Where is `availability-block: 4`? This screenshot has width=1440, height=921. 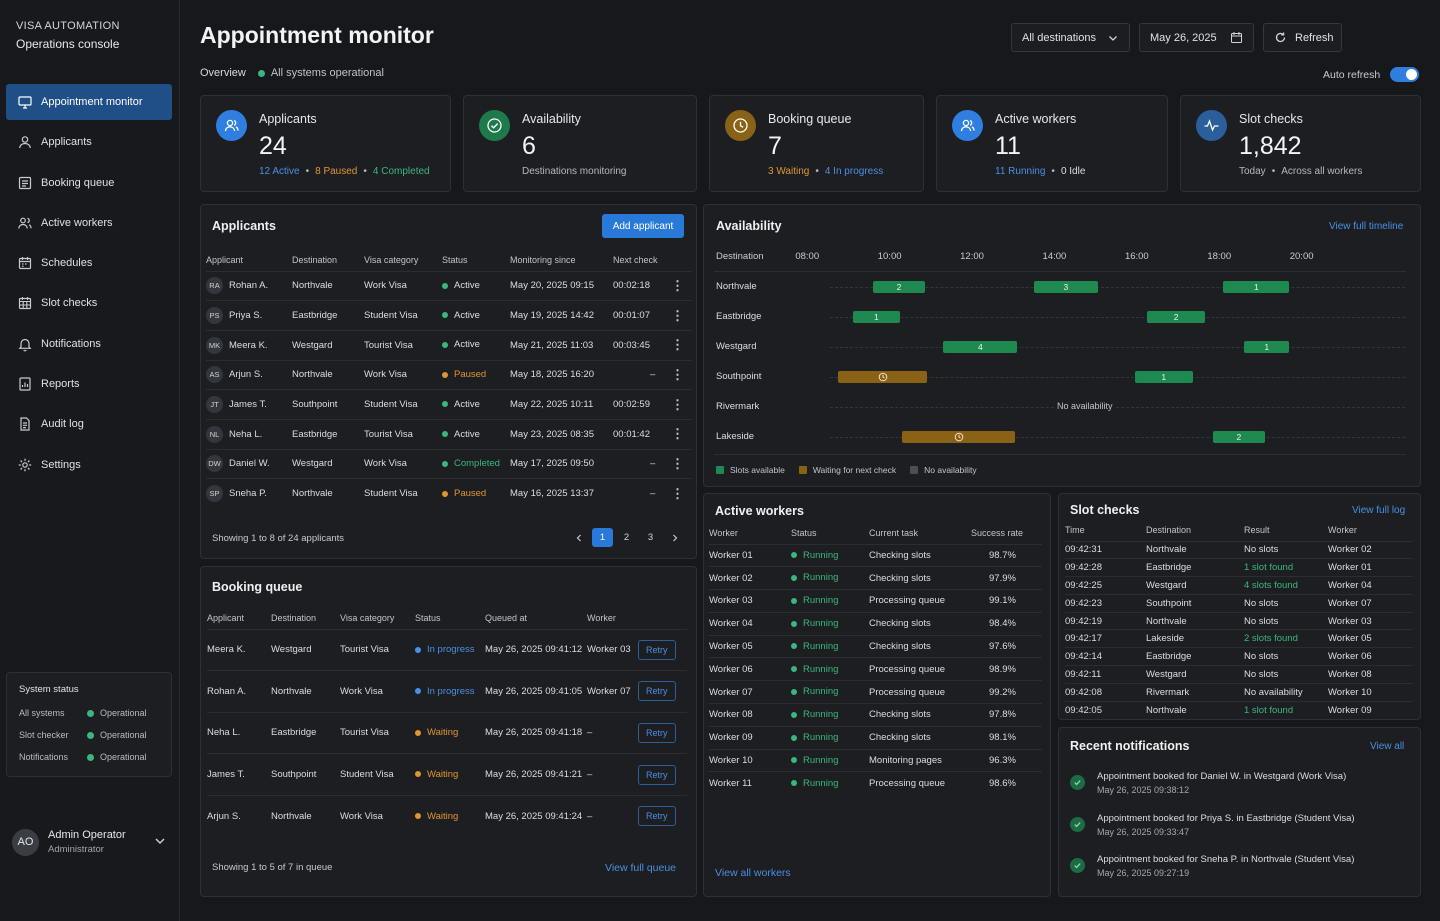 availability-block: 4 is located at coordinates (980, 347).